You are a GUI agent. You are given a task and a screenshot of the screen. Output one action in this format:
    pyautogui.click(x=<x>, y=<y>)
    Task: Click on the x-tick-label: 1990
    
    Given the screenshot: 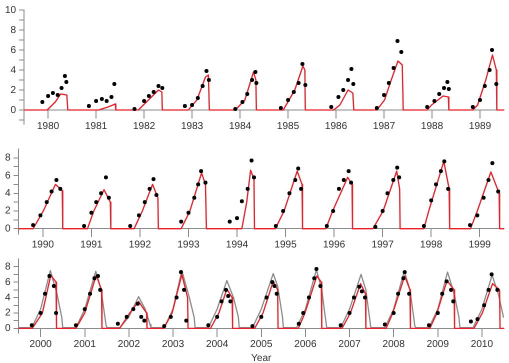 What is the action you would take?
    pyautogui.click(x=43, y=244)
    